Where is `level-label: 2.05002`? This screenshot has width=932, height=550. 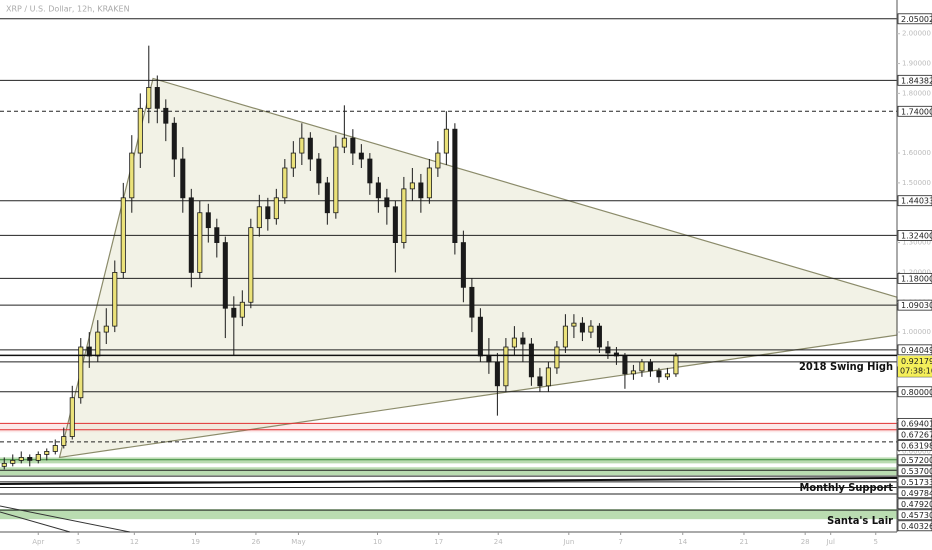
level-label: 2.05002 is located at coordinates (916, 19).